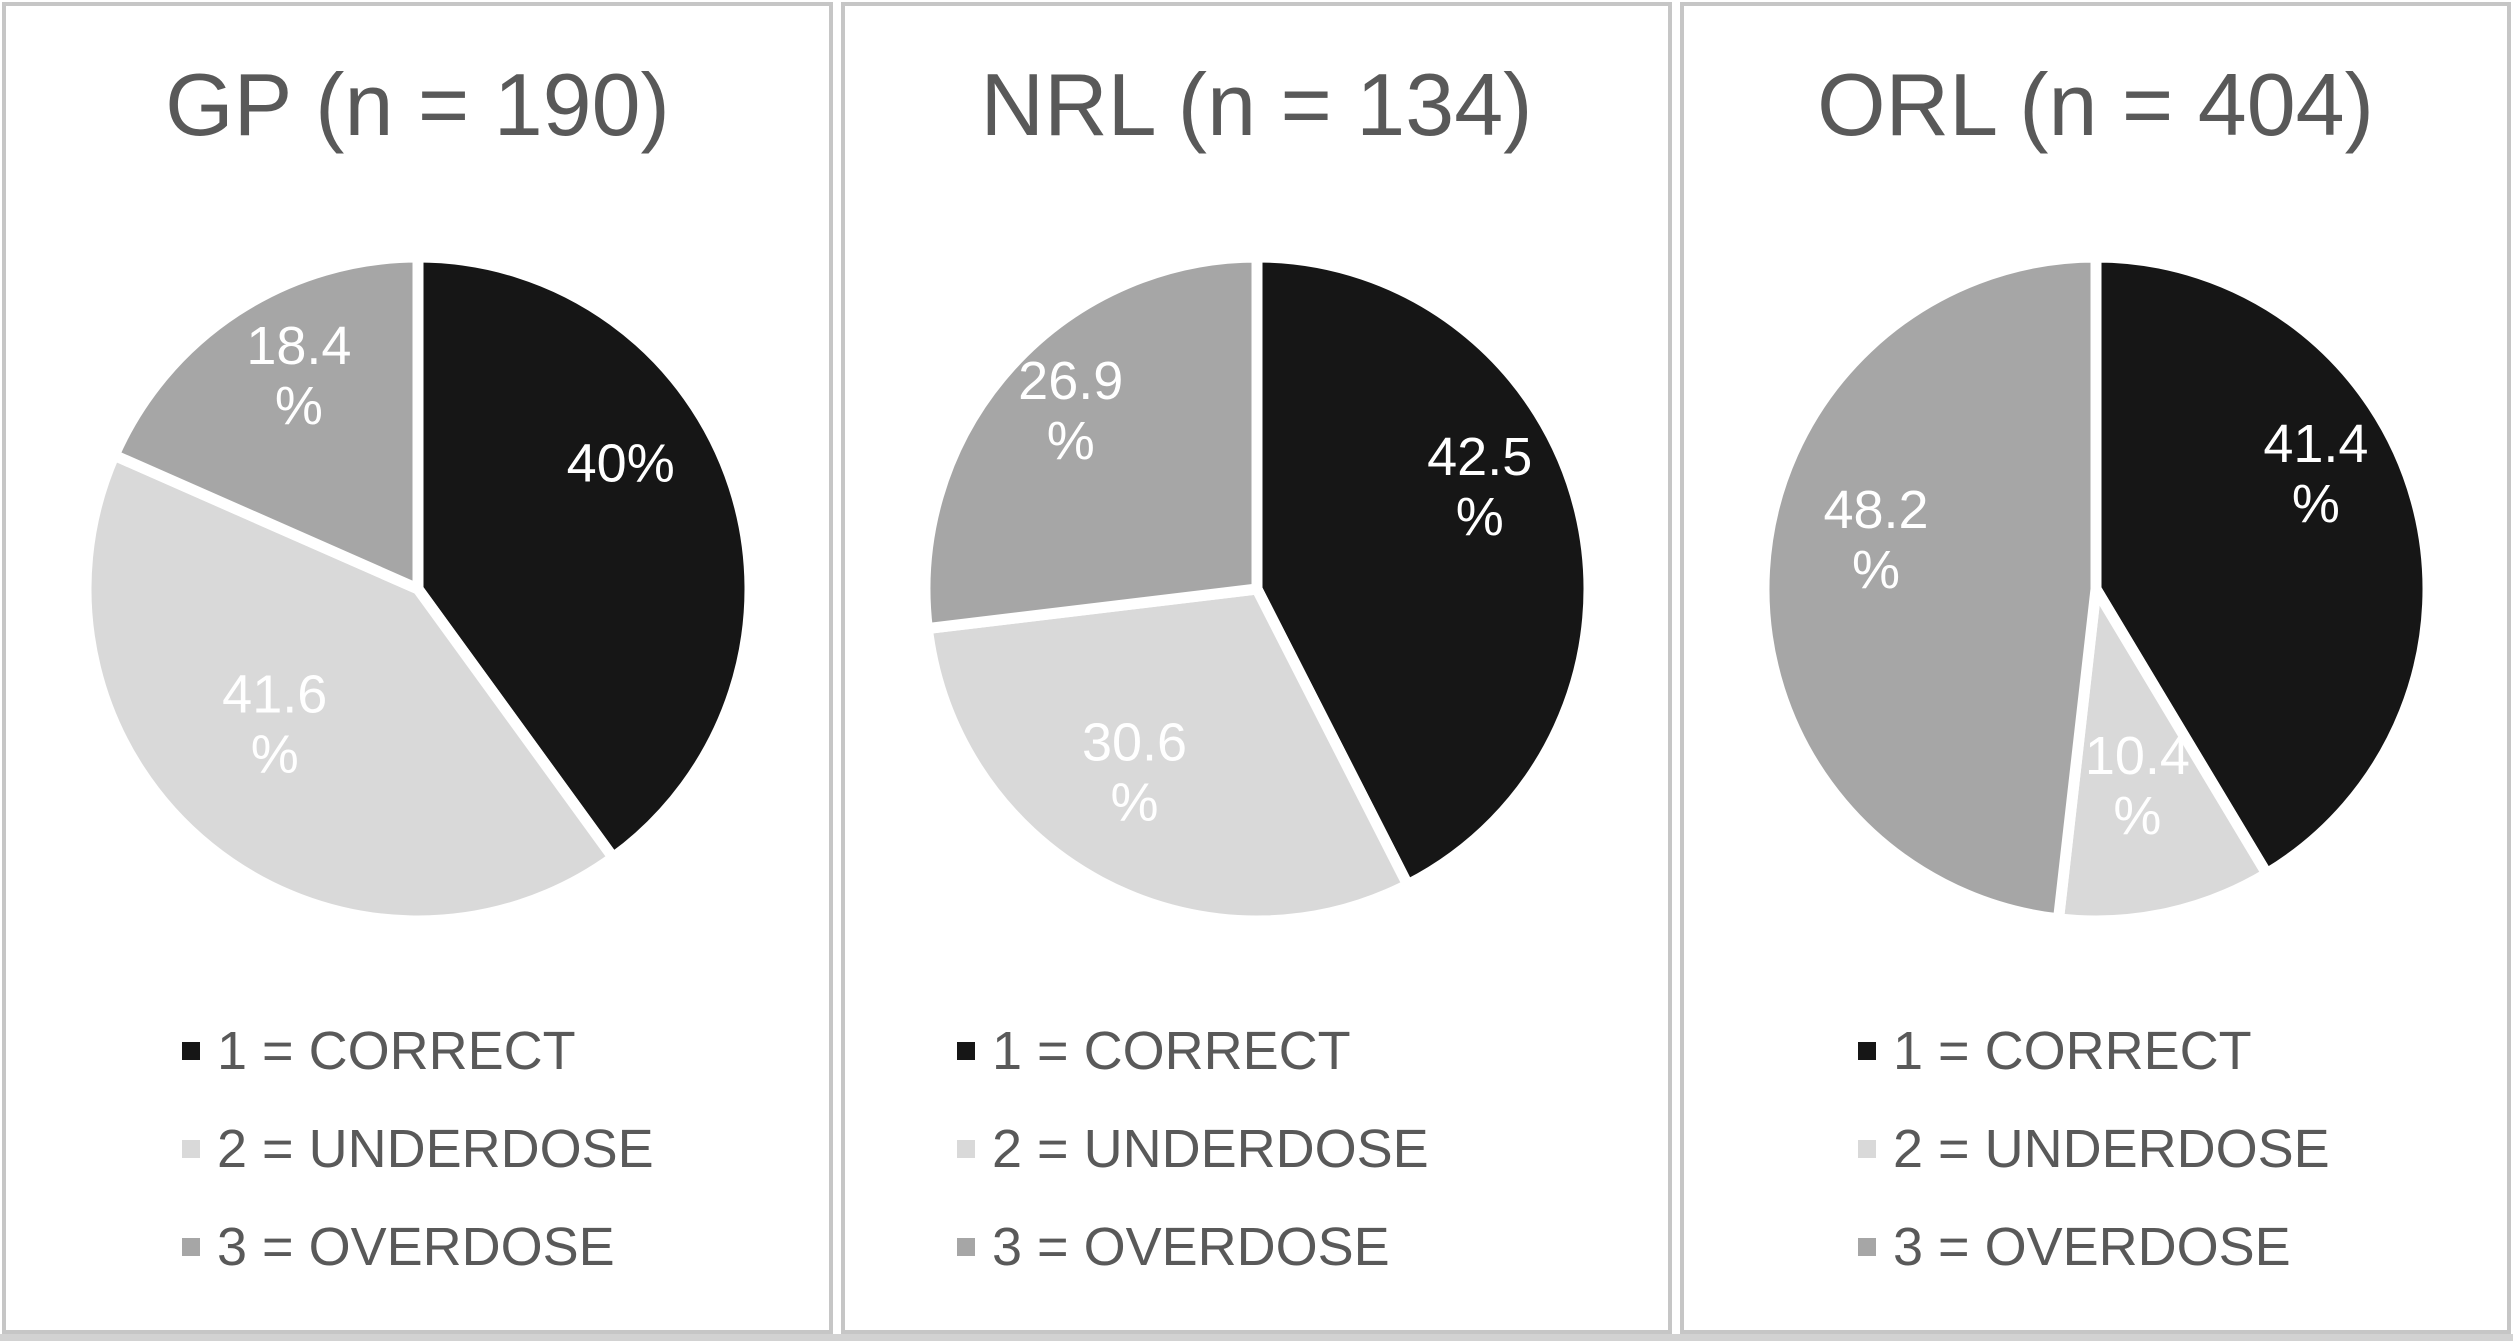 Image resolution: width=2513 pixels, height=1341 pixels. I want to click on pie-chart: 41.4% 10.4% 48.2%, so click(2096, 589).